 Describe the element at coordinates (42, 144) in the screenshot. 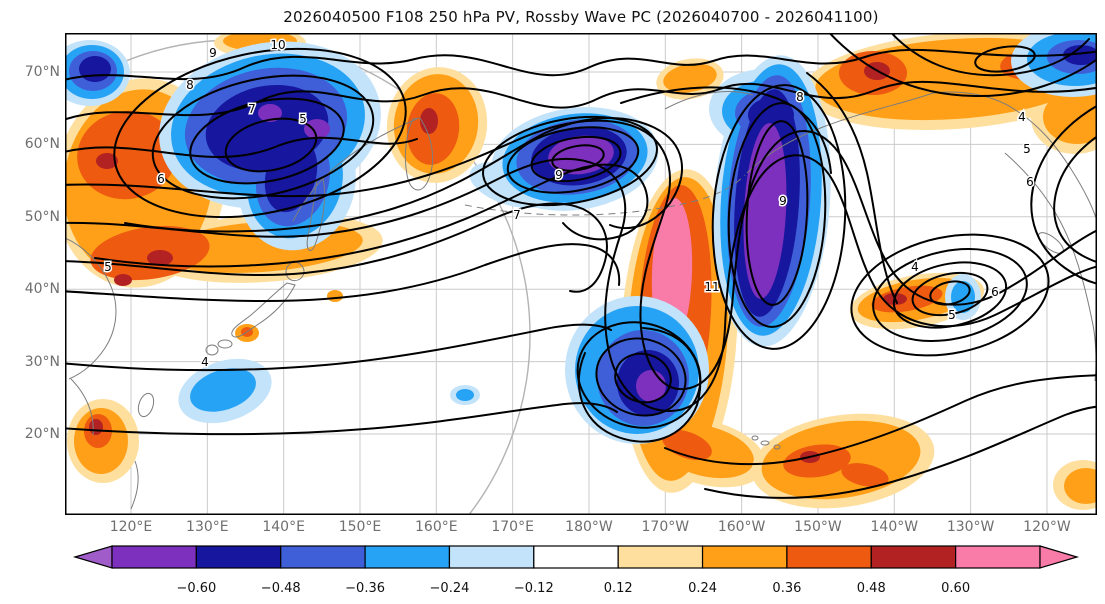

I see `y-tick-label: 60°N` at that location.